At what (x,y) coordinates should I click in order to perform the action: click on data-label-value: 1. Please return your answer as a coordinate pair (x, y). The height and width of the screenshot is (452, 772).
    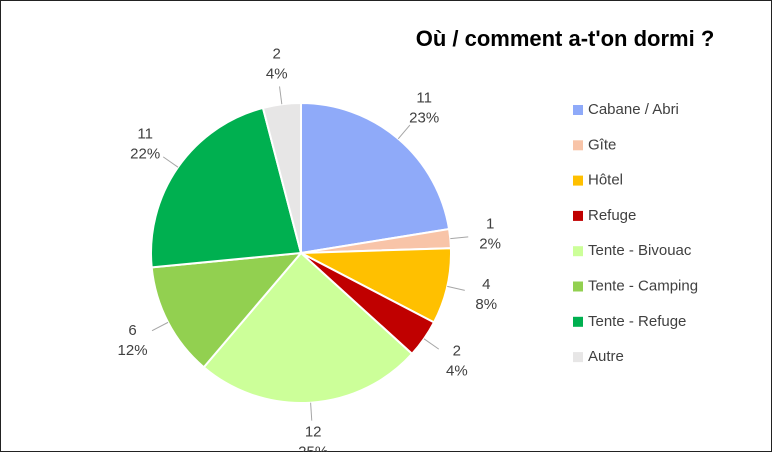
    Looking at the image, I should click on (490, 224).